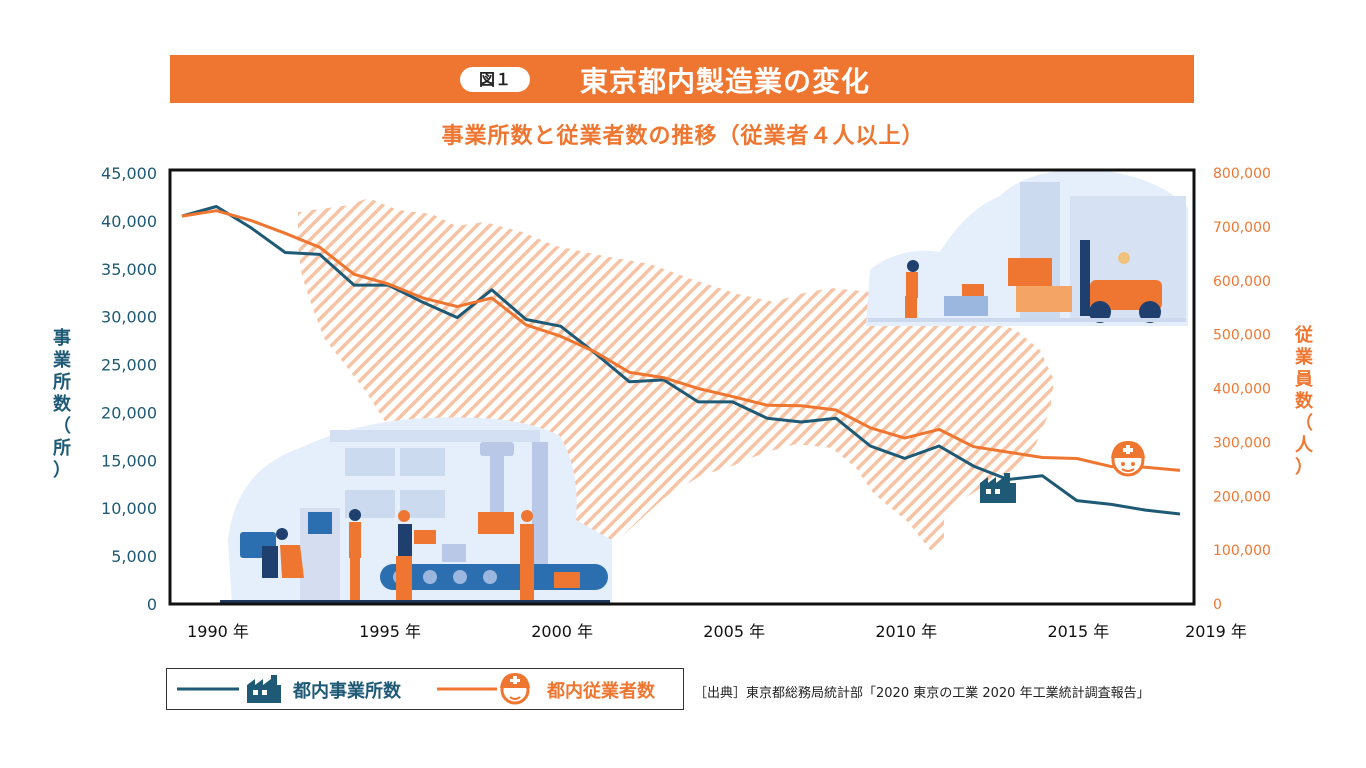 This screenshot has width=1366, height=768. What do you see at coordinates (683, 136) in the screenshot?
I see `chart-subtitle: 事業所数と従業者数の推移（従業者４人以上）` at bounding box center [683, 136].